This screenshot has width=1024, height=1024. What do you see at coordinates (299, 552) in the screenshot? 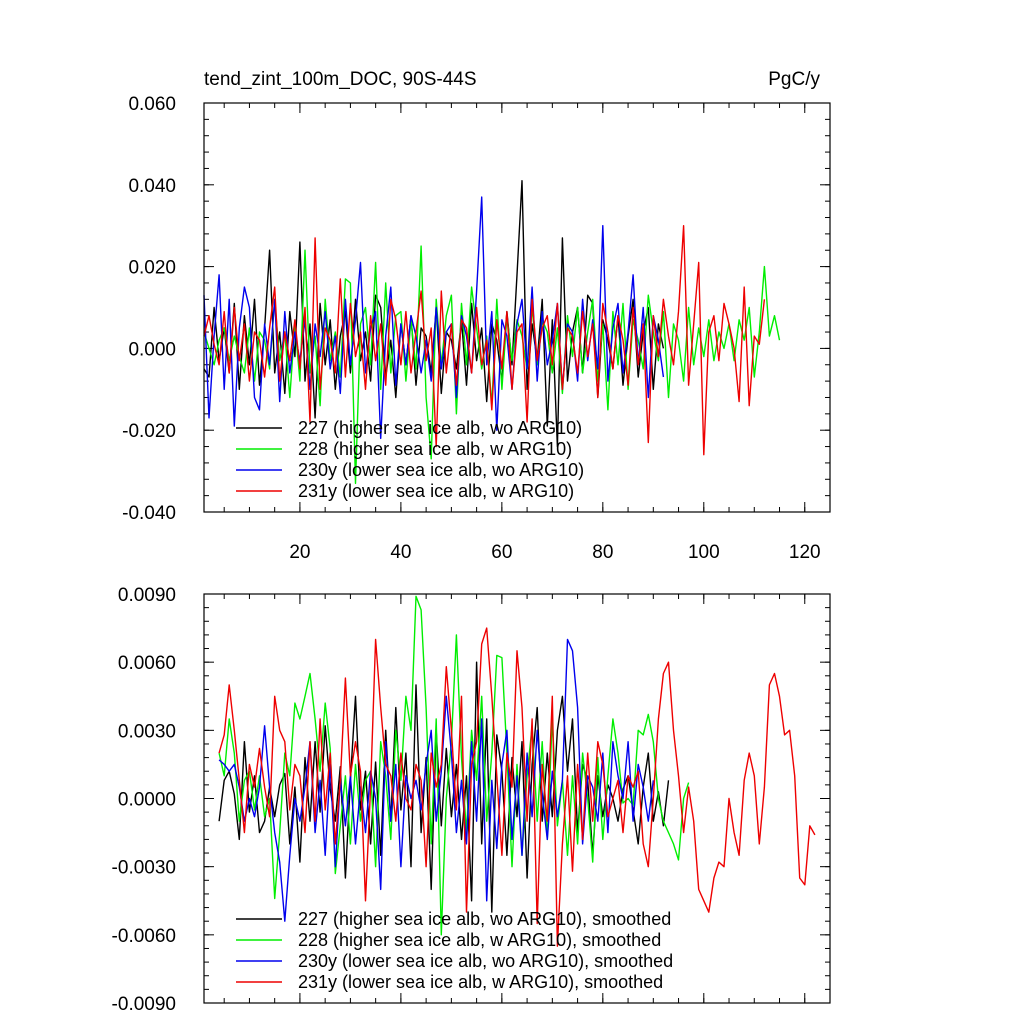
I see `top-x-tick-label: 20` at bounding box center [299, 552].